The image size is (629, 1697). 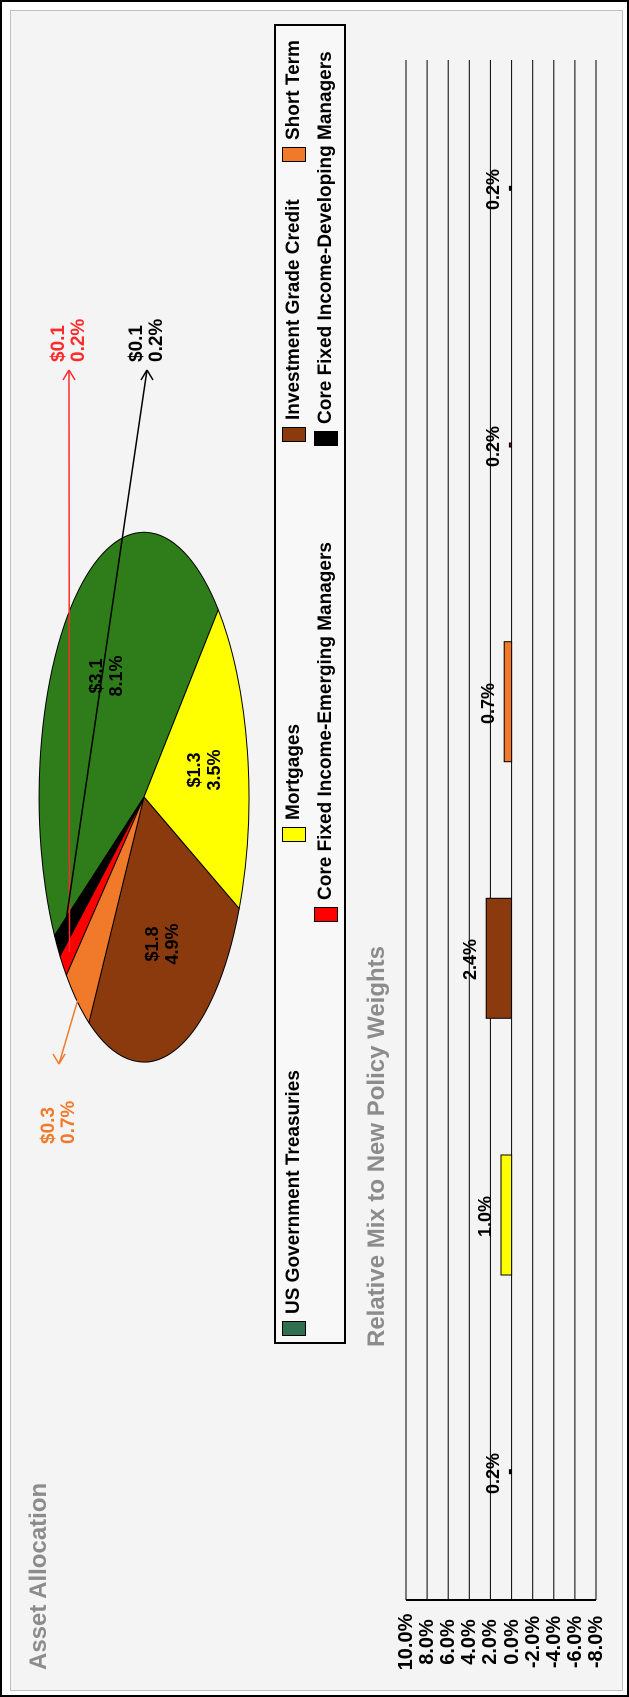 I want to click on bar-data-label: 2.4%, so click(x=470, y=959).